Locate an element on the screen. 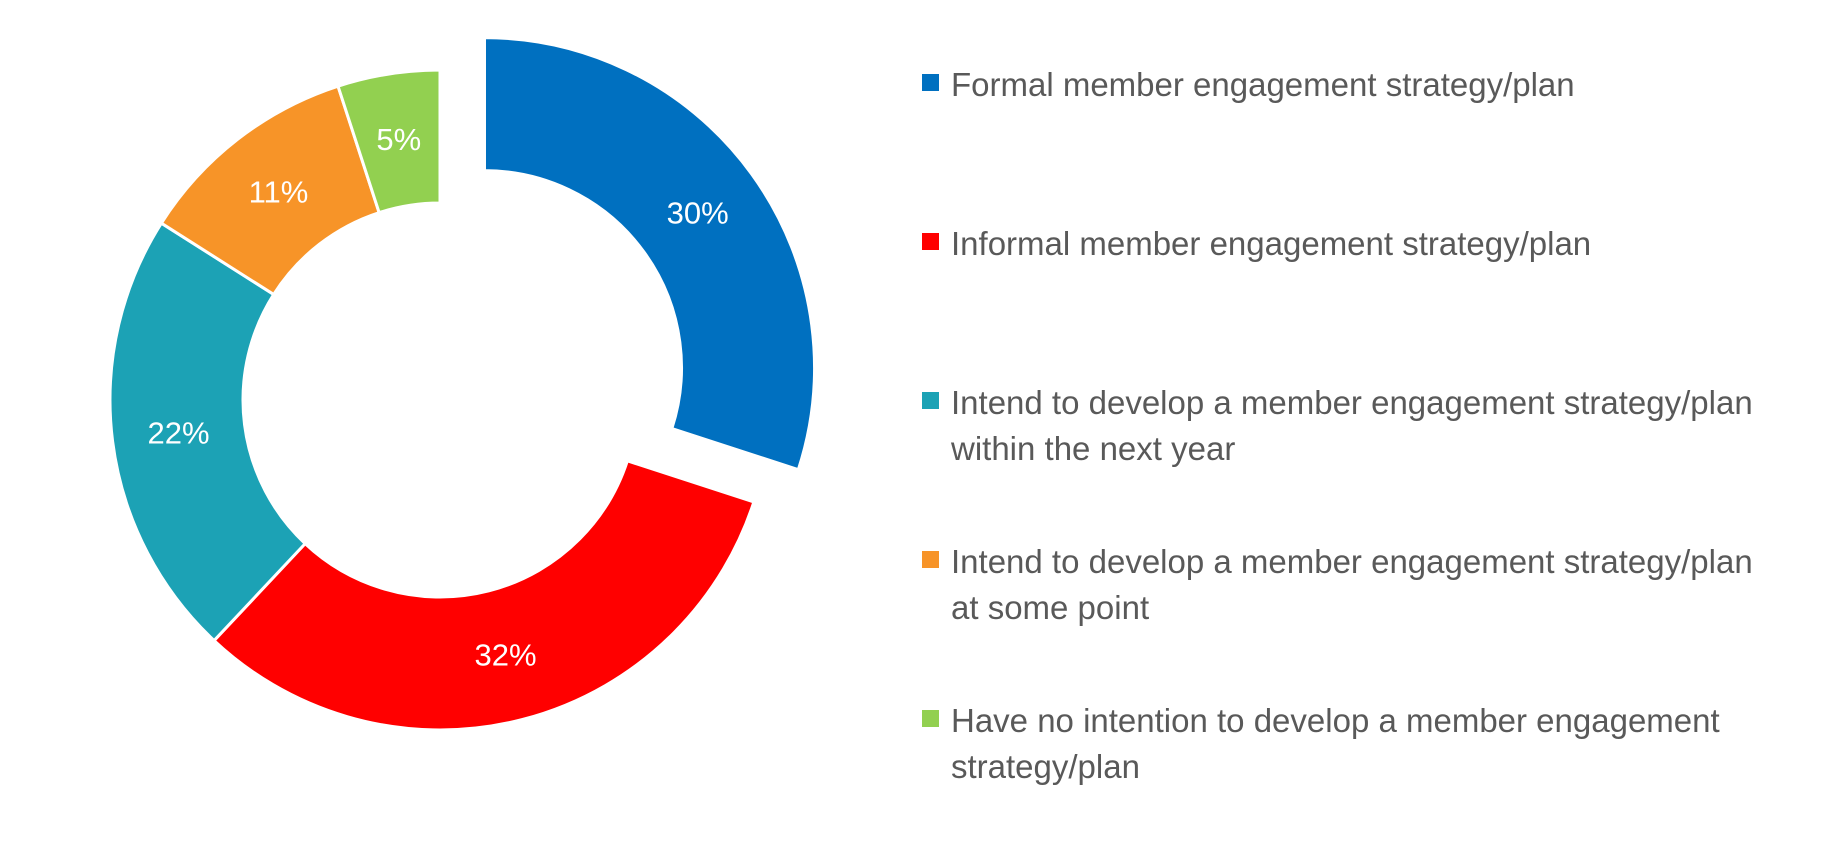 This screenshot has width=1824, height=849. data-label-some-point: 11% is located at coordinates (279, 191).